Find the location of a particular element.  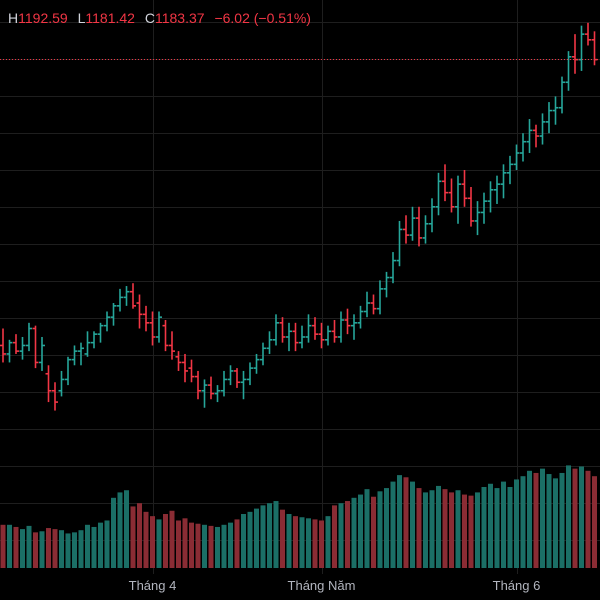

time-axis-label: Tháng 4 is located at coordinates (153, 585).